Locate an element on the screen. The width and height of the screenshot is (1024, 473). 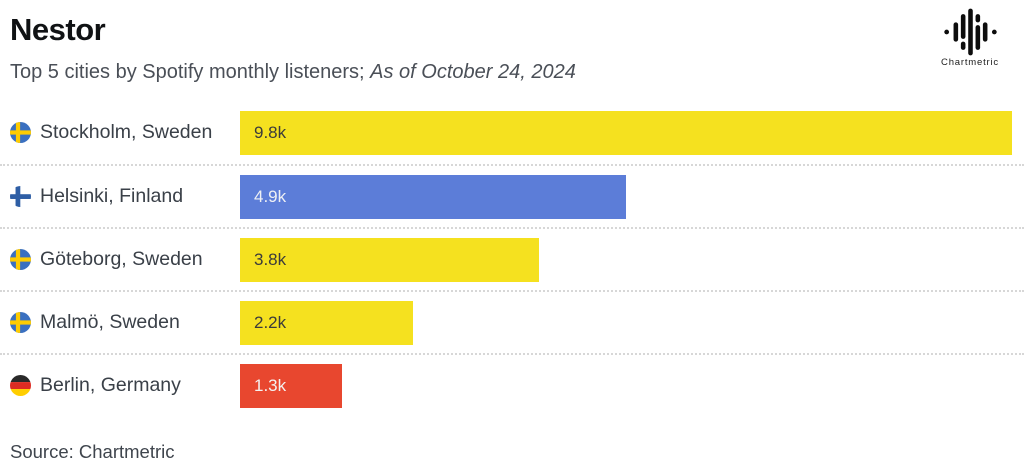
row-label: Helsinki, Finland is located at coordinates (120, 196).